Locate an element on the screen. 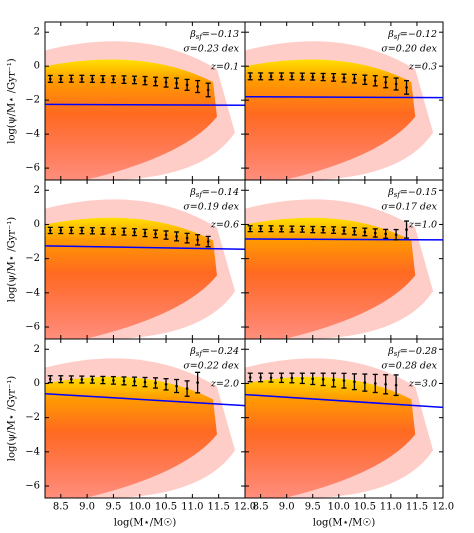 This screenshot has height=533, width=474. sigma-annotation: σ=0.22 dex is located at coordinates (211, 366).